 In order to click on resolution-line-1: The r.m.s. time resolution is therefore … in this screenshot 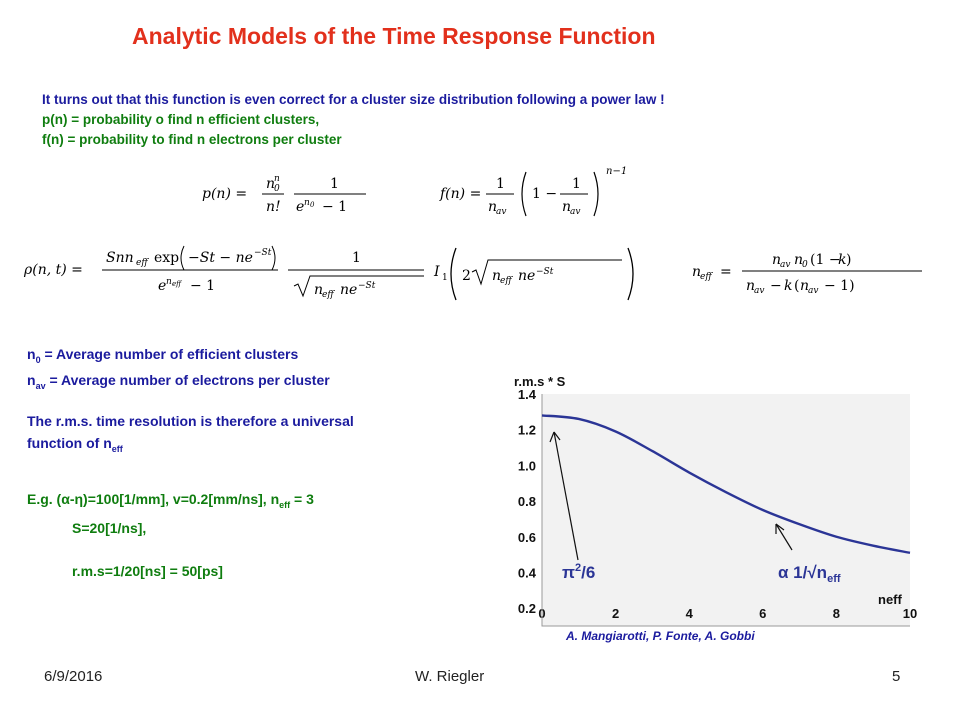, I will do `click(190, 421)`.